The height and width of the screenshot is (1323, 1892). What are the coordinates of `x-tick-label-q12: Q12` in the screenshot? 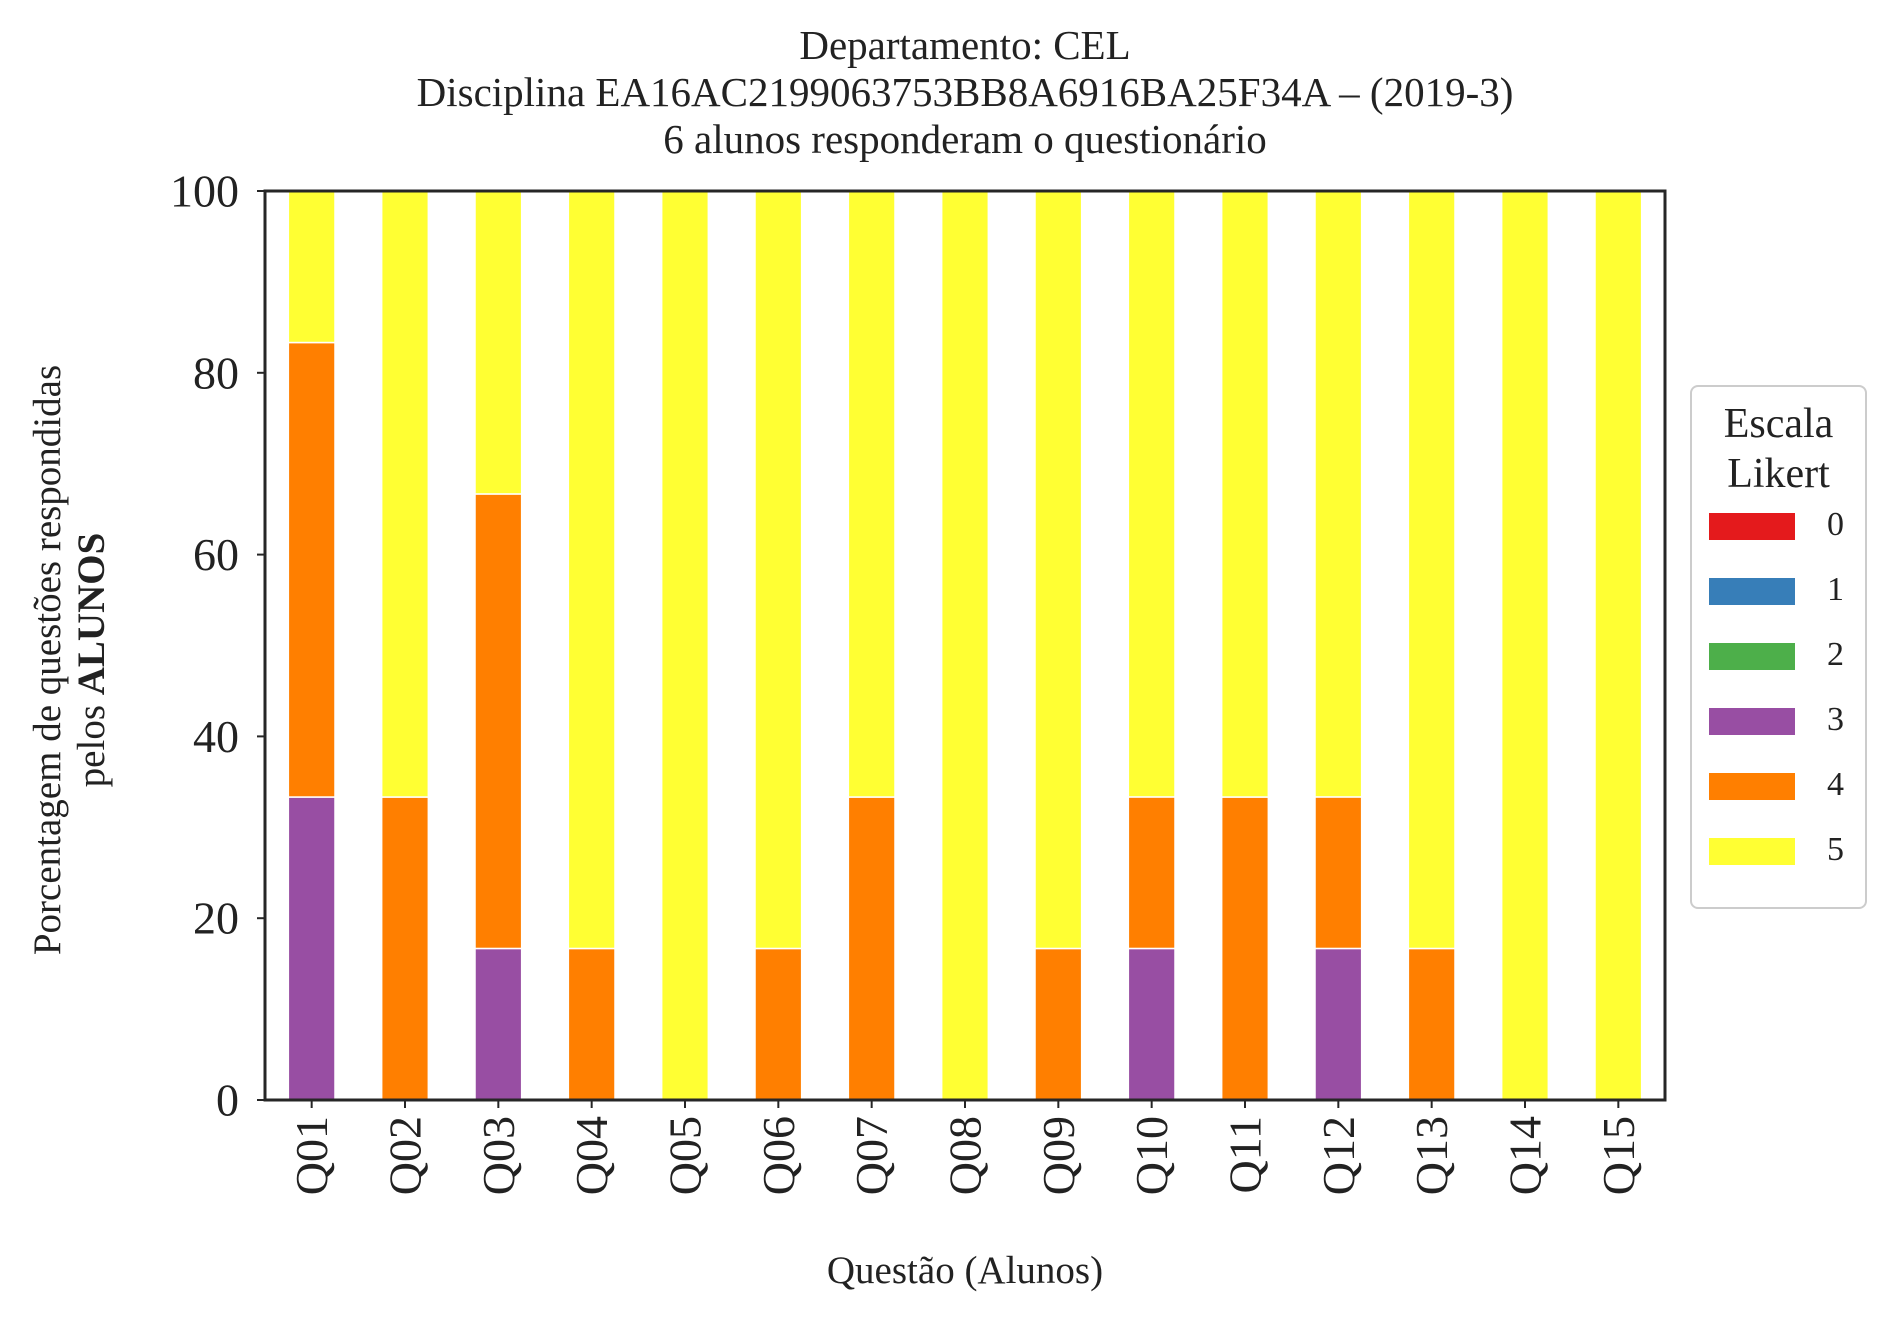 It's located at (1338, 1155).